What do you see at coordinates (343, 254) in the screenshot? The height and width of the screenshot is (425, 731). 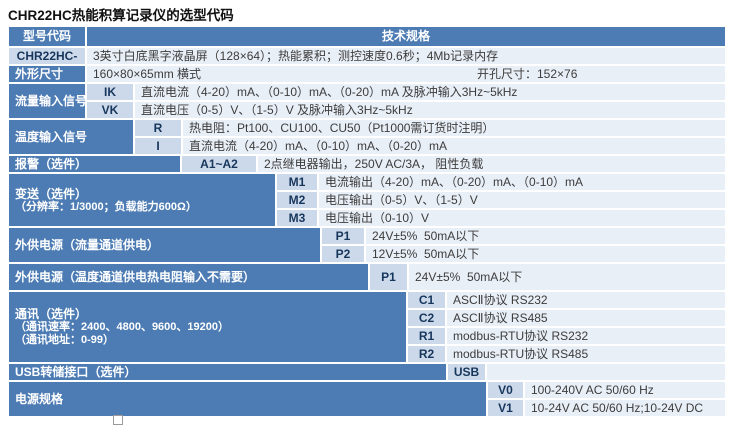 I see `code-cell-p2: P2` at bounding box center [343, 254].